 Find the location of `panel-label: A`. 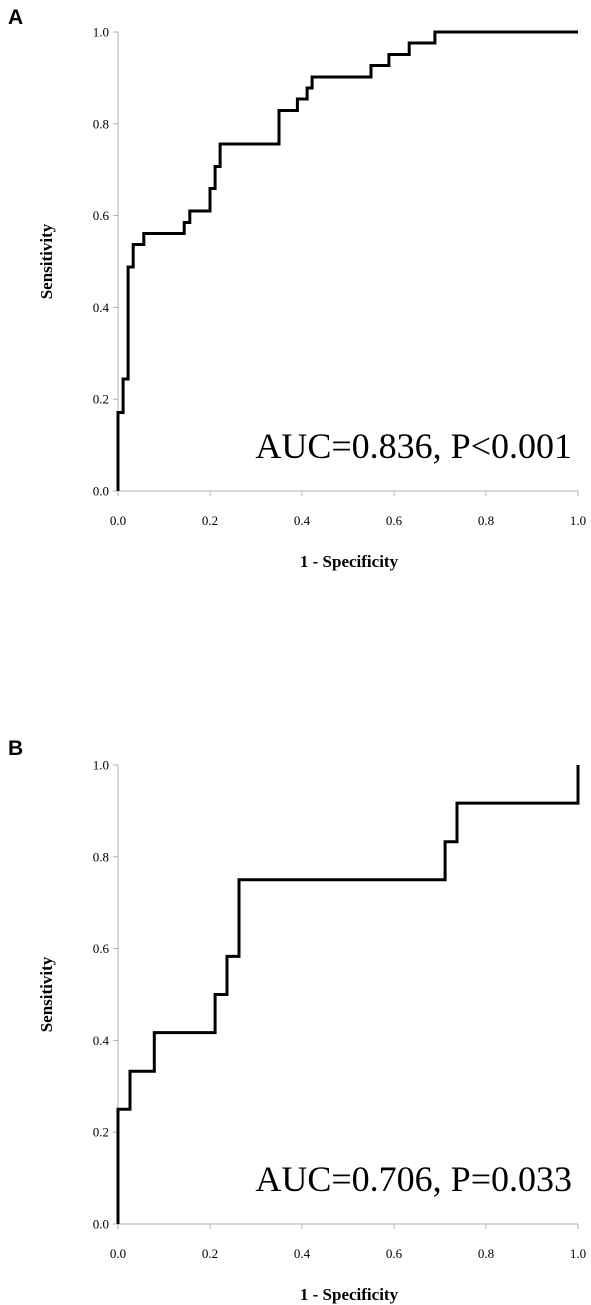

panel-label: A is located at coordinates (15, 17).